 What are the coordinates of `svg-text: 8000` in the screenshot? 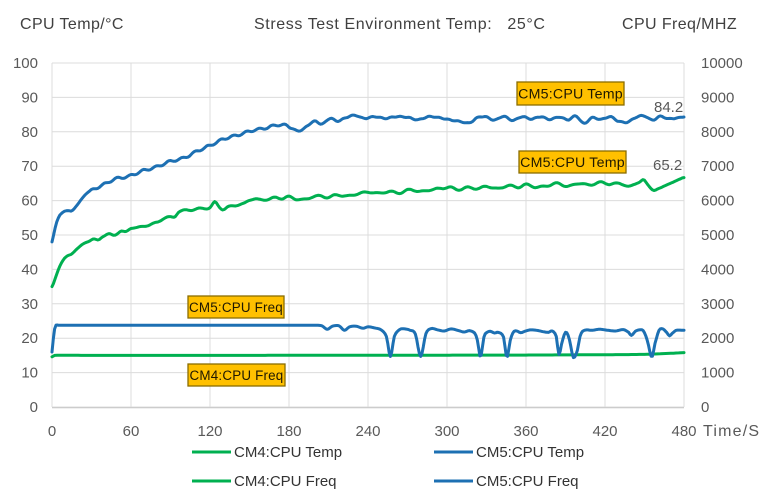 It's located at (717, 132).